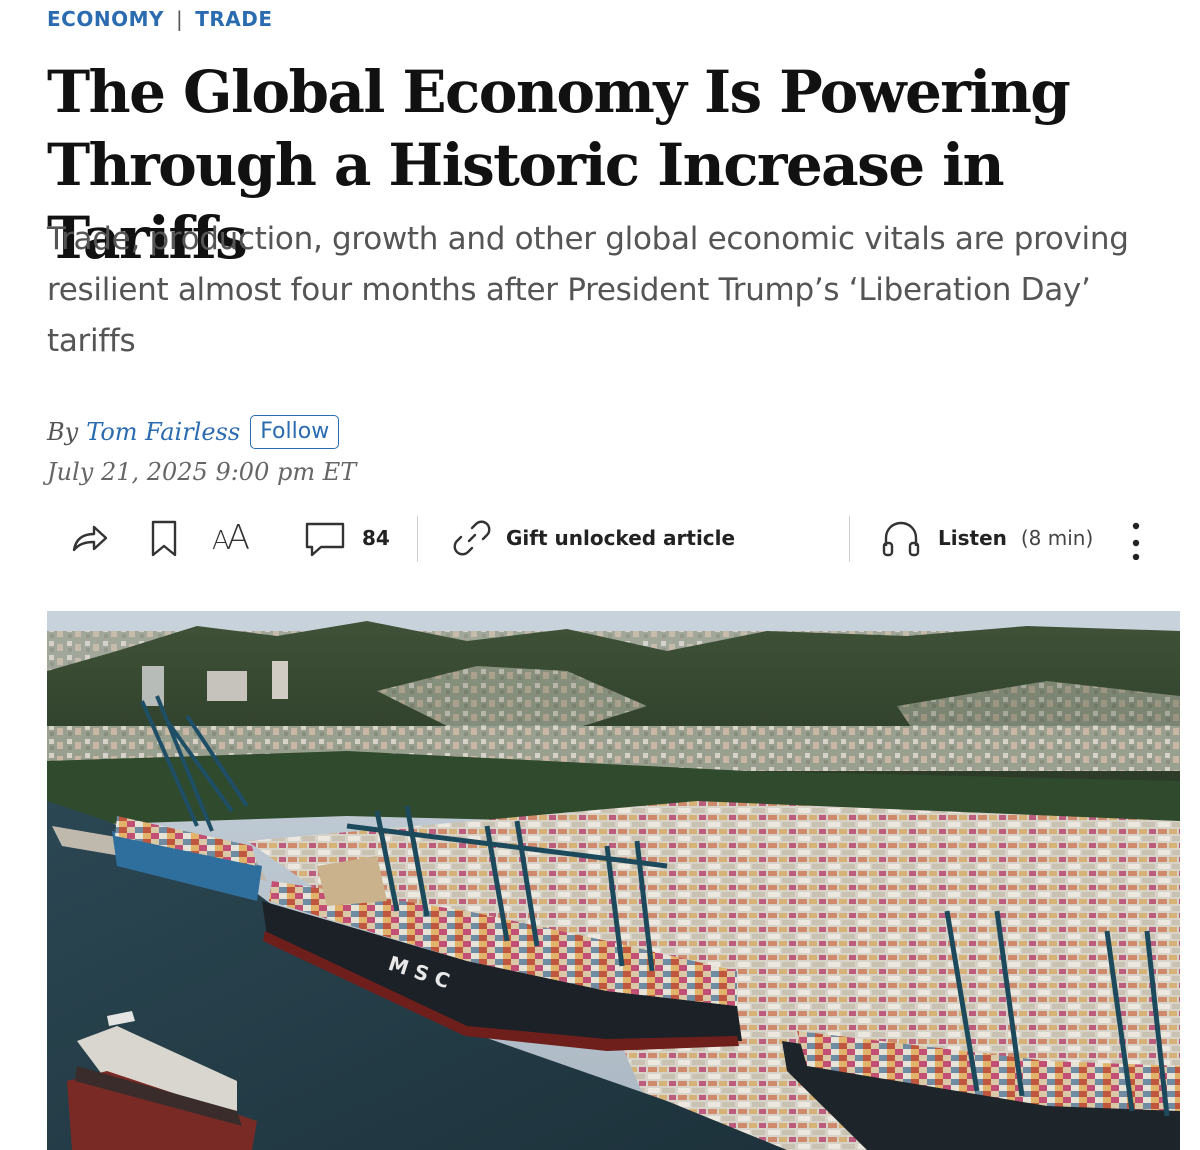 The image size is (1200, 1150). What do you see at coordinates (901, 539) in the screenshot?
I see `headphones-icon` at bounding box center [901, 539].